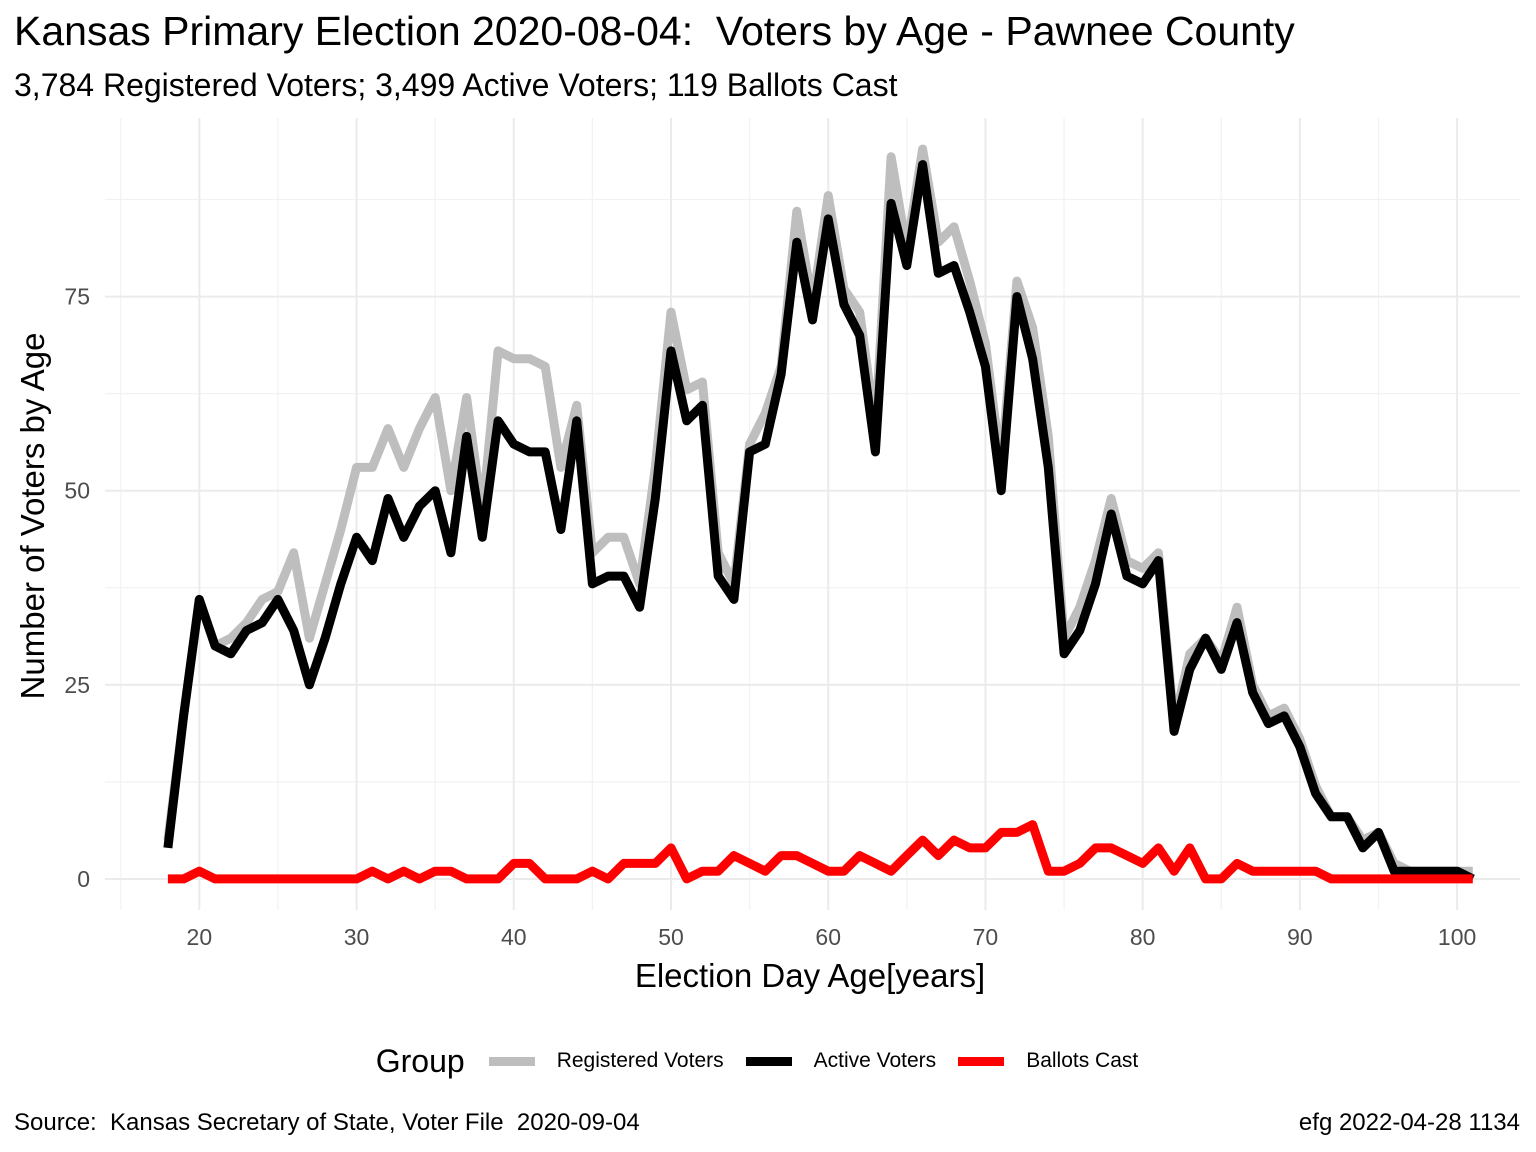  Describe the element at coordinates (357, 937) in the screenshot. I see `x-tick-label: 30` at that location.